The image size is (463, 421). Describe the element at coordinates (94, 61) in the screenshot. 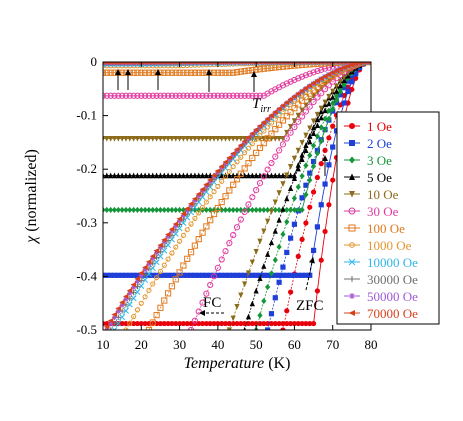

I see `y-tick-label: 0` at that location.